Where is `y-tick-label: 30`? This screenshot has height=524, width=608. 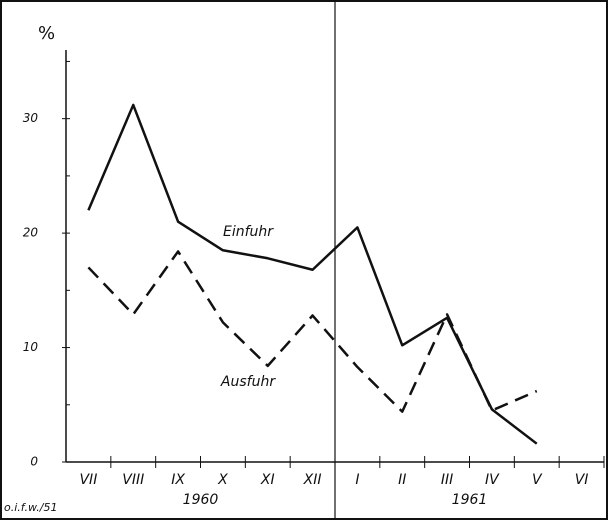
y-tick-label: 30 is located at coordinates (31, 118).